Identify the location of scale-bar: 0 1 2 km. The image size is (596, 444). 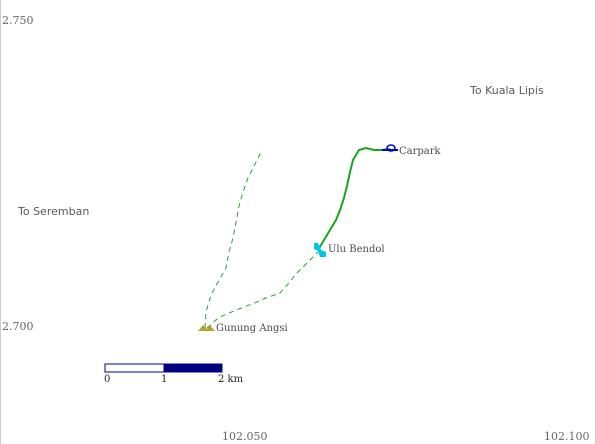
(174, 374).